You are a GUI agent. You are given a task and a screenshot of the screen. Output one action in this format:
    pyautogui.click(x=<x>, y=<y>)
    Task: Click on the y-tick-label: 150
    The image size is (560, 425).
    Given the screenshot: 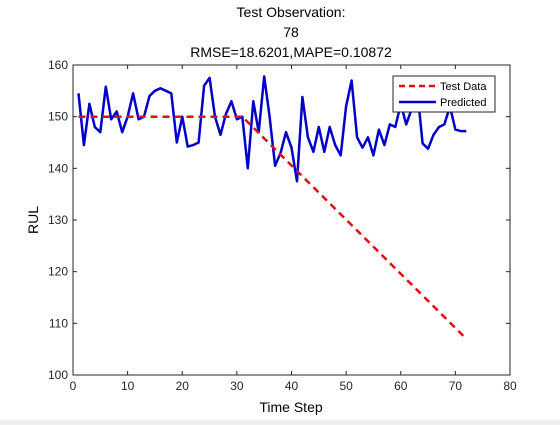 What is the action you would take?
    pyautogui.click(x=58, y=117)
    